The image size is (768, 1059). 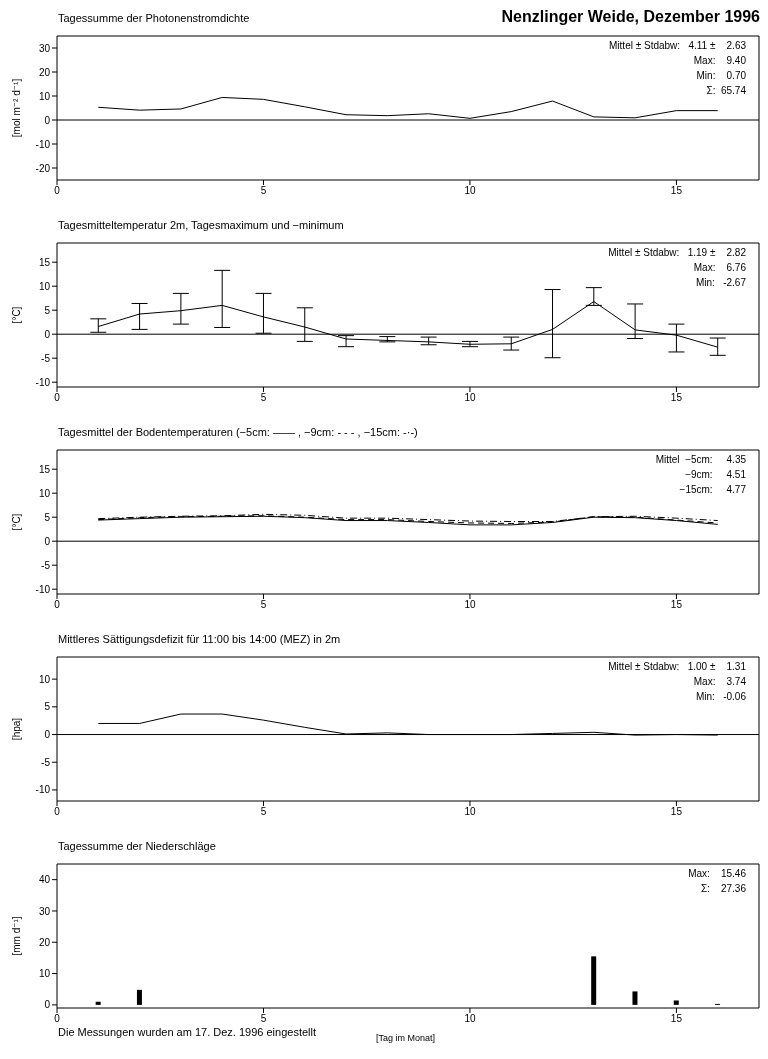 I want to click on annotation: Min: -2.67, so click(x=720, y=283).